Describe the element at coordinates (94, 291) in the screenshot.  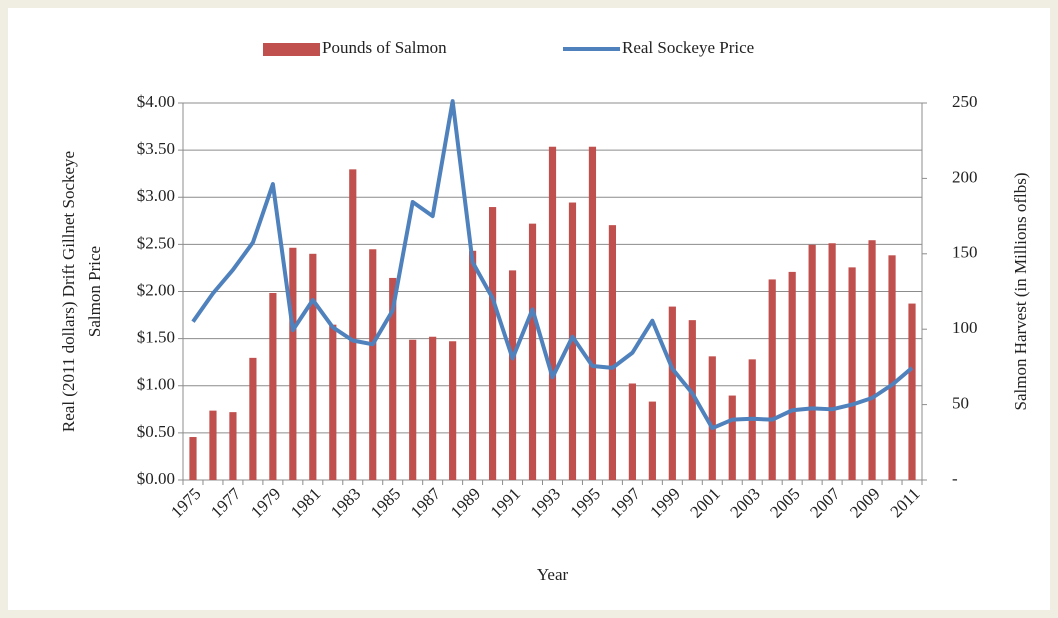
I see `y-axis-title: Salmon Price` at that location.